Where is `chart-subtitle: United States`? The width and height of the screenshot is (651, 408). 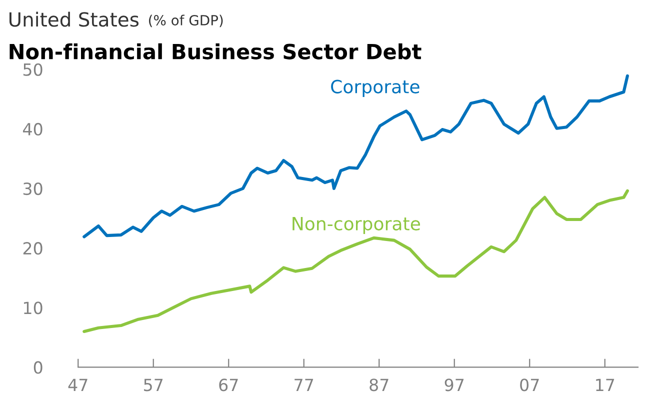
chart-subtitle: United States is located at coordinates (74, 19).